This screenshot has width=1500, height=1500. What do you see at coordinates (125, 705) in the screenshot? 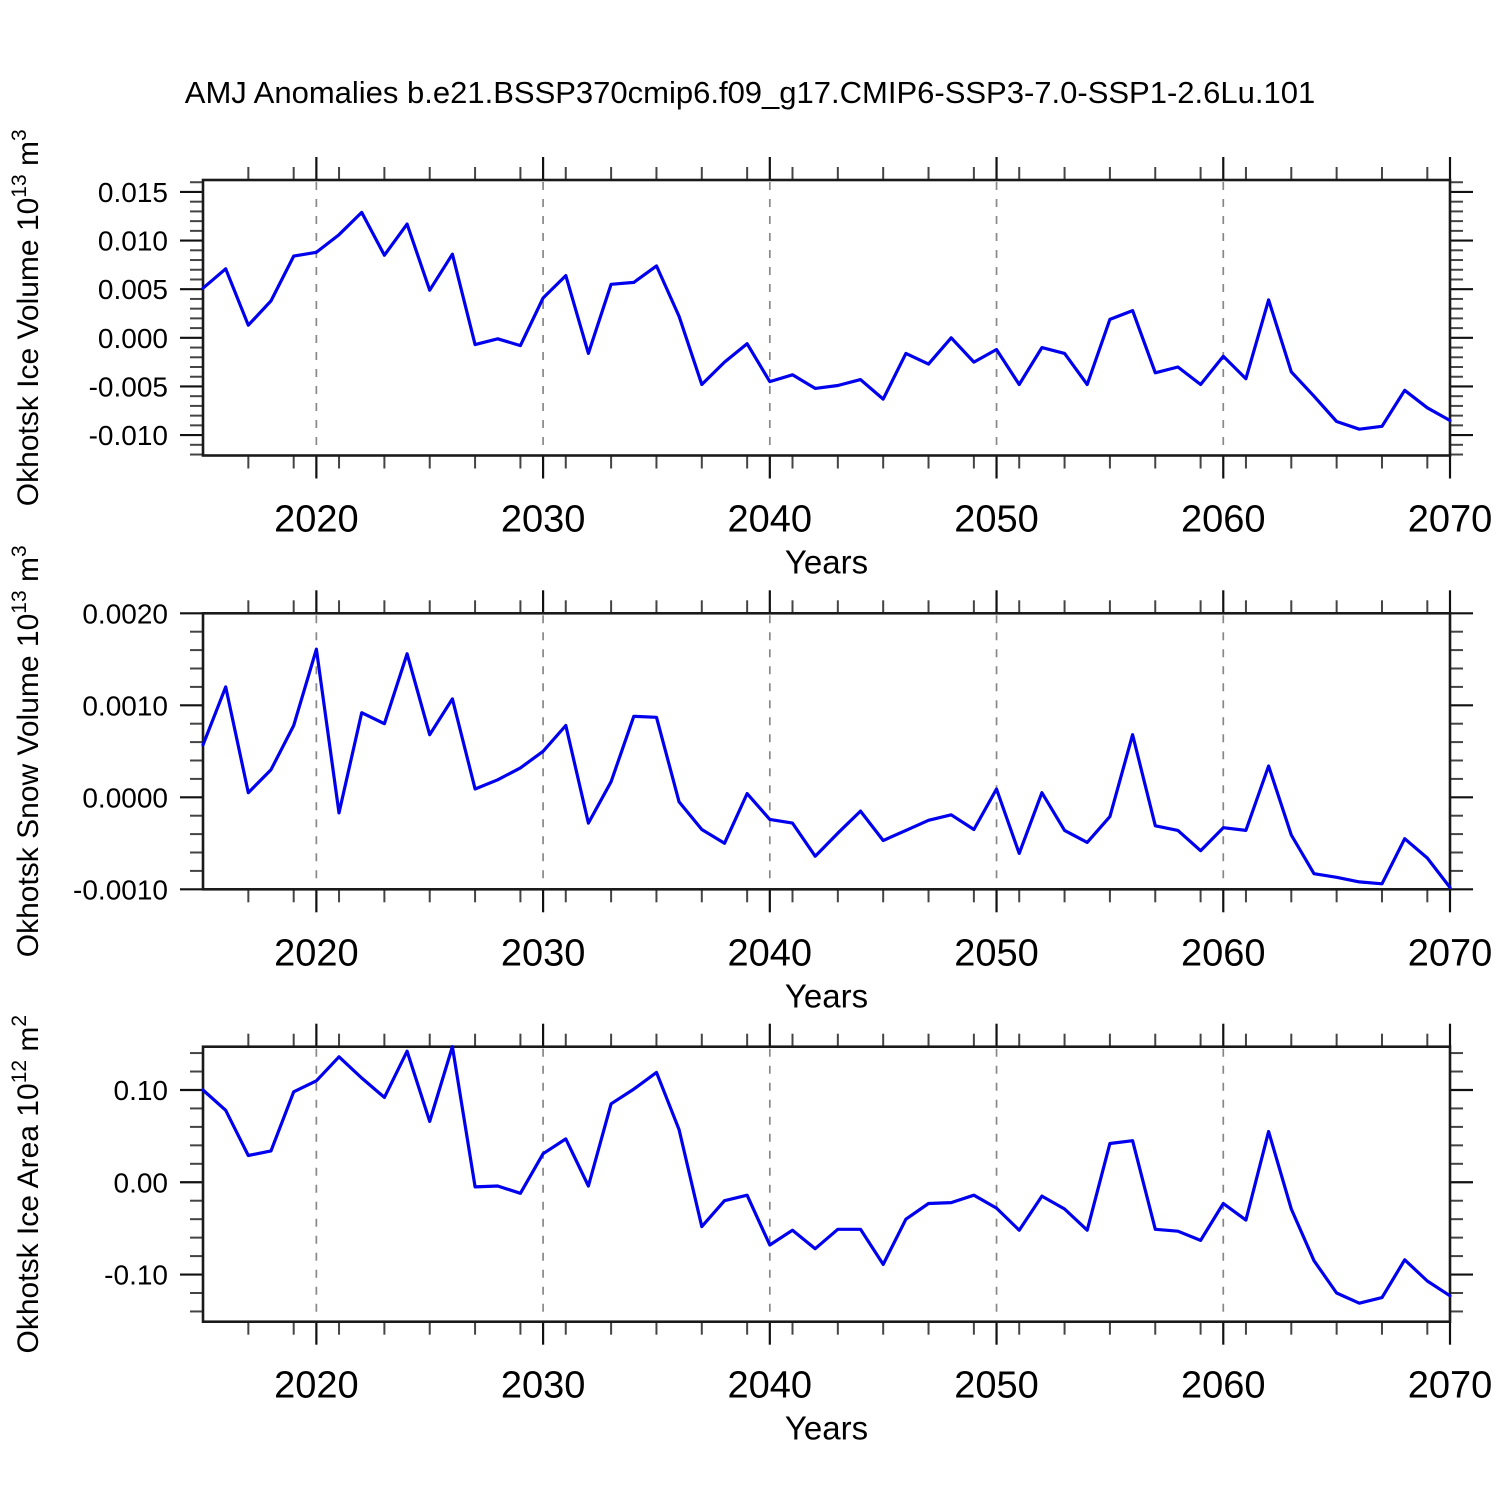
I see `y-tick-label: 0.0010` at bounding box center [125, 705].